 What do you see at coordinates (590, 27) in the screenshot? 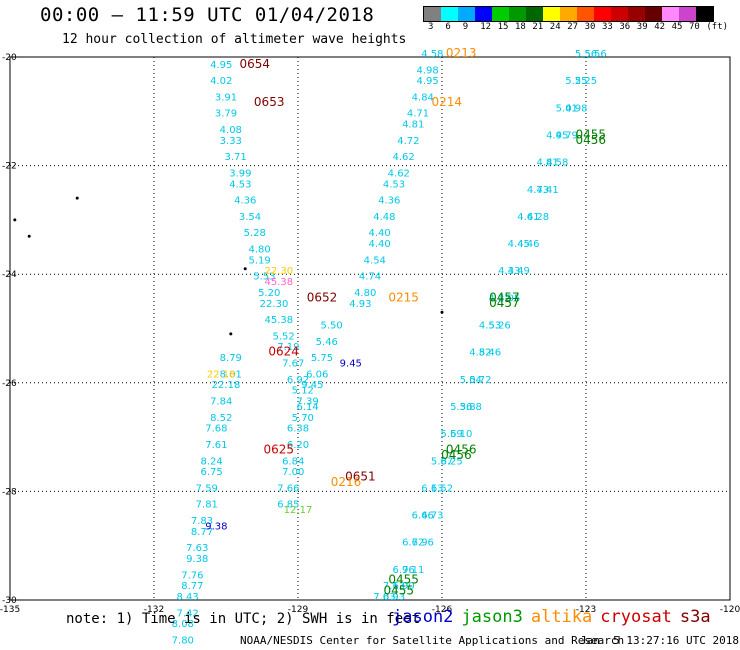
I see `scale-label: 30` at bounding box center [590, 27].